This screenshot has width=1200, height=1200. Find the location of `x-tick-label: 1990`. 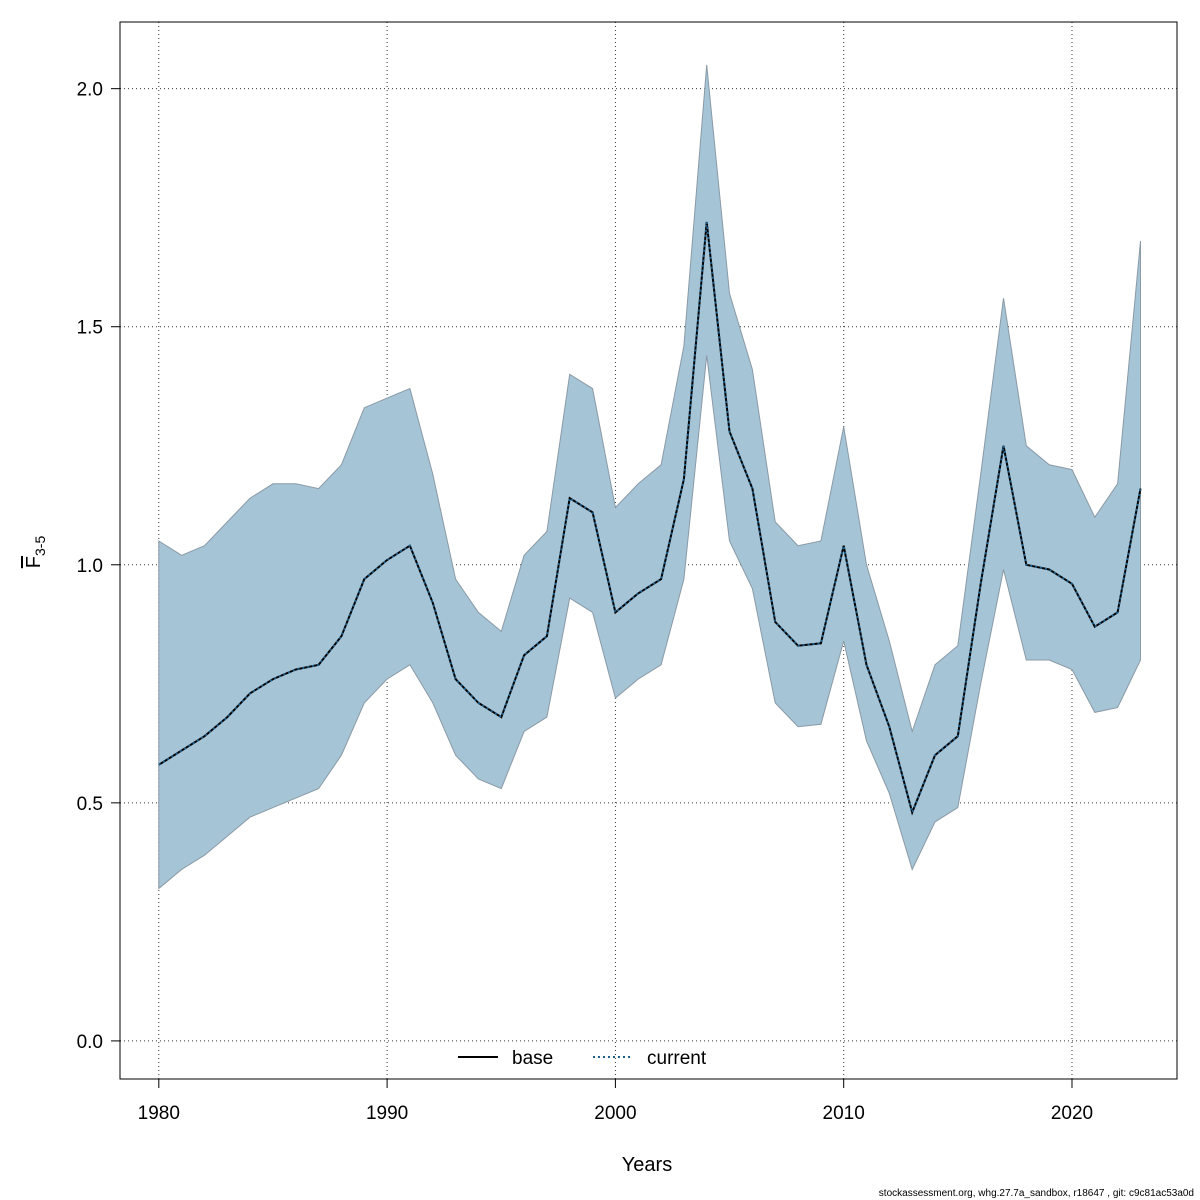

x-tick-label: 1990 is located at coordinates (387, 1113).